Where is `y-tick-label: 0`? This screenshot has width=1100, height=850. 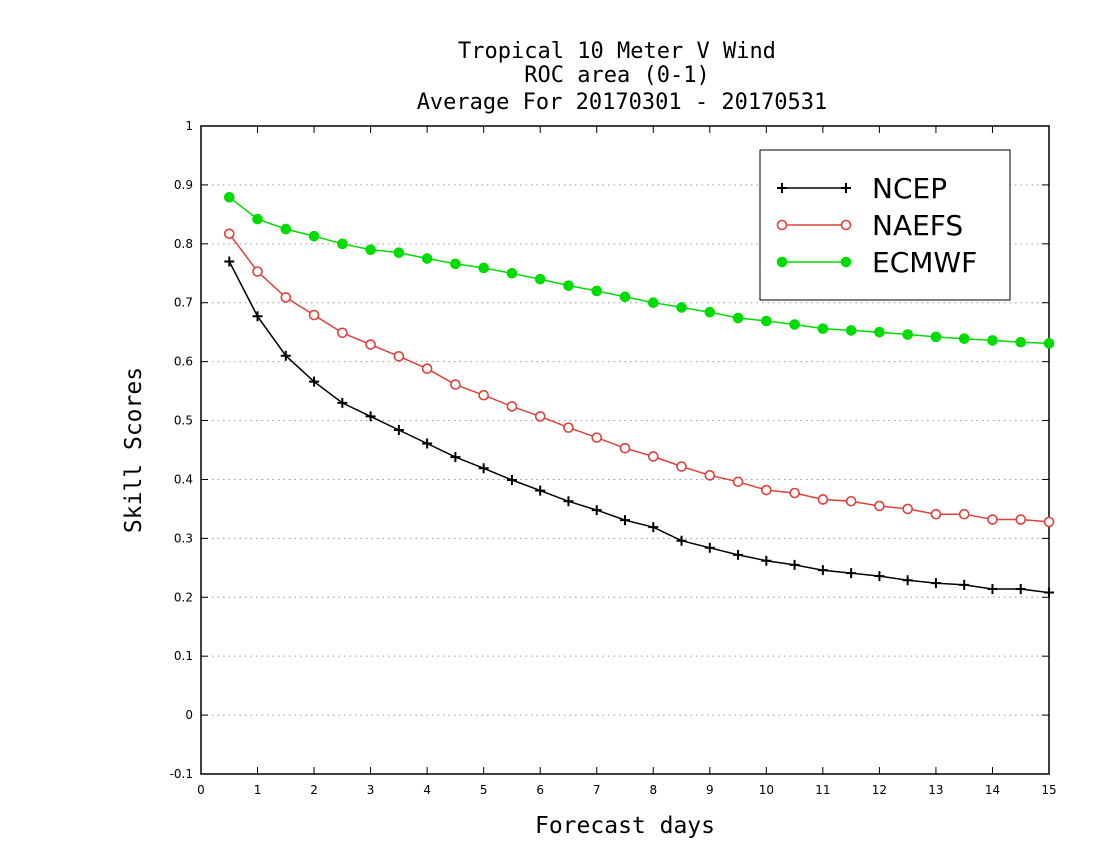
y-tick-label: 0 is located at coordinates (189, 715).